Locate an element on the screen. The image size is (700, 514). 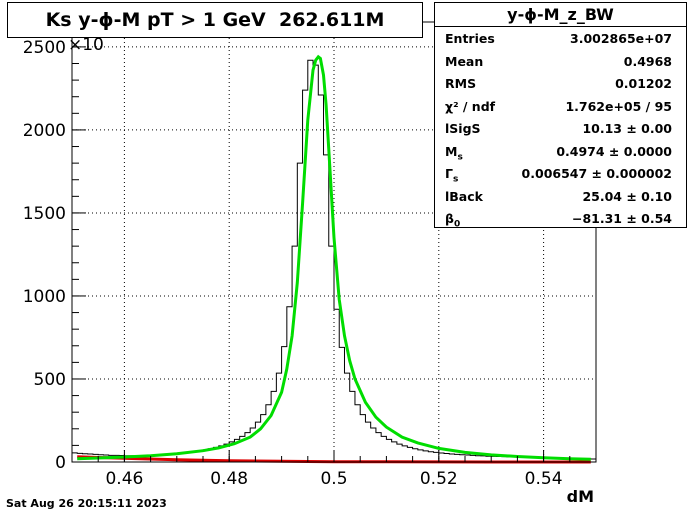
stats-row: lBack 25.04 ± 0.10 is located at coordinates (560, 196).